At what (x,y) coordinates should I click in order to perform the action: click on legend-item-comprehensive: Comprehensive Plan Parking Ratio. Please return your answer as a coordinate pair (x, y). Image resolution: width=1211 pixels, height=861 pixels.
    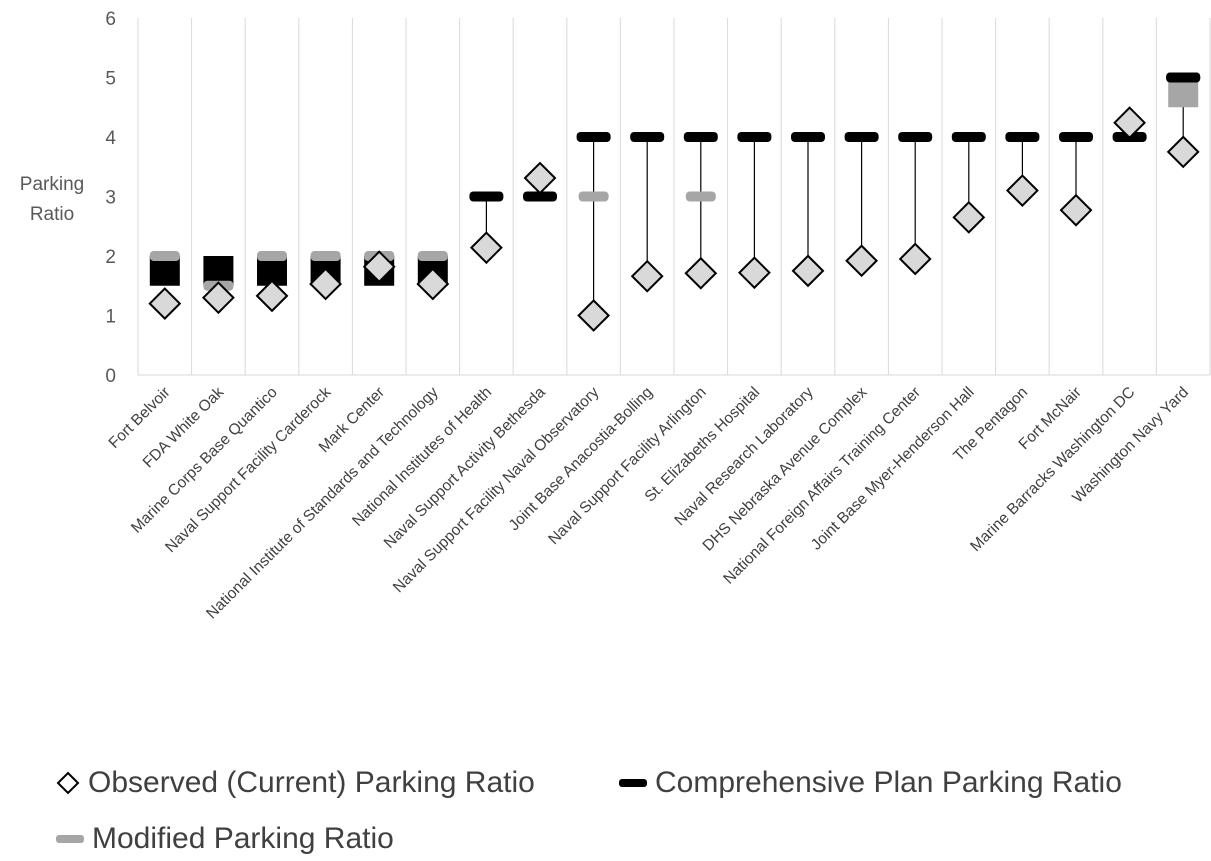
    Looking at the image, I should click on (869, 783).